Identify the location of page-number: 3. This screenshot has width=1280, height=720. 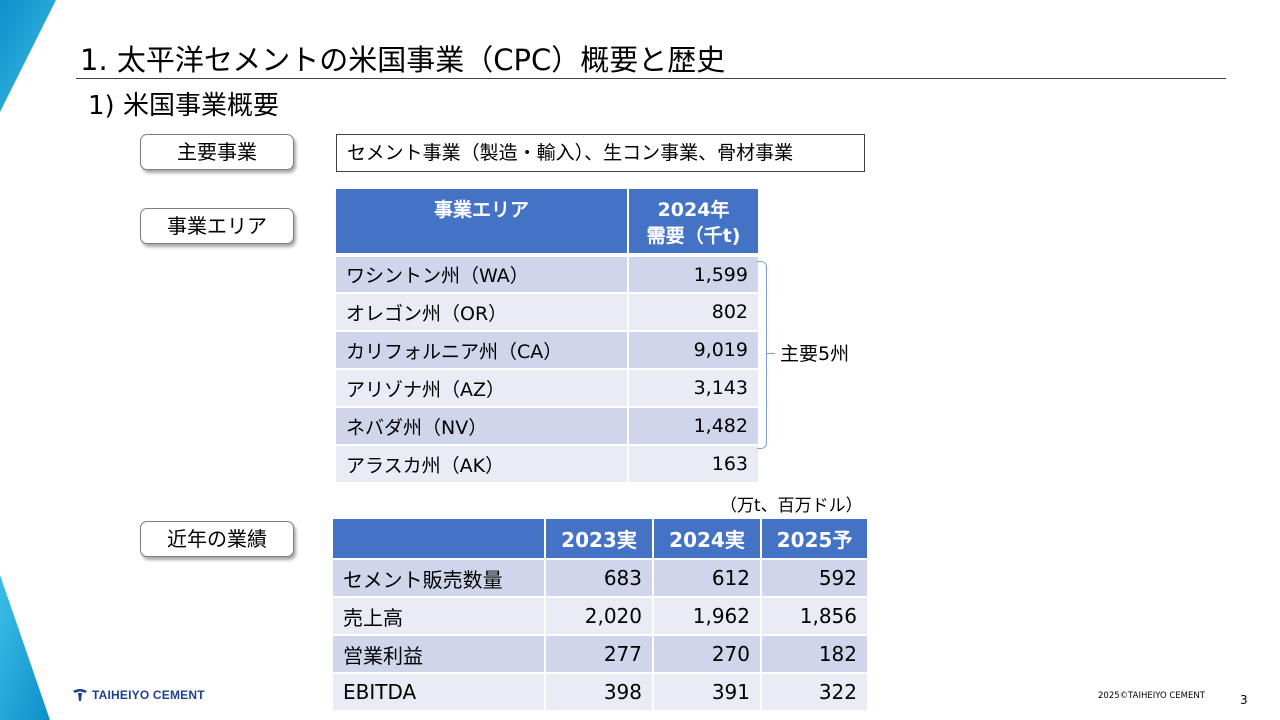
(1244, 700).